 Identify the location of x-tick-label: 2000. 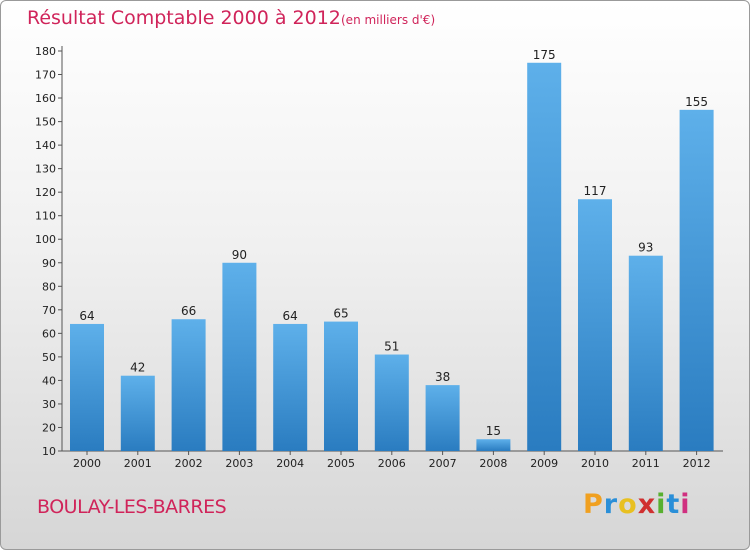
(87, 463).